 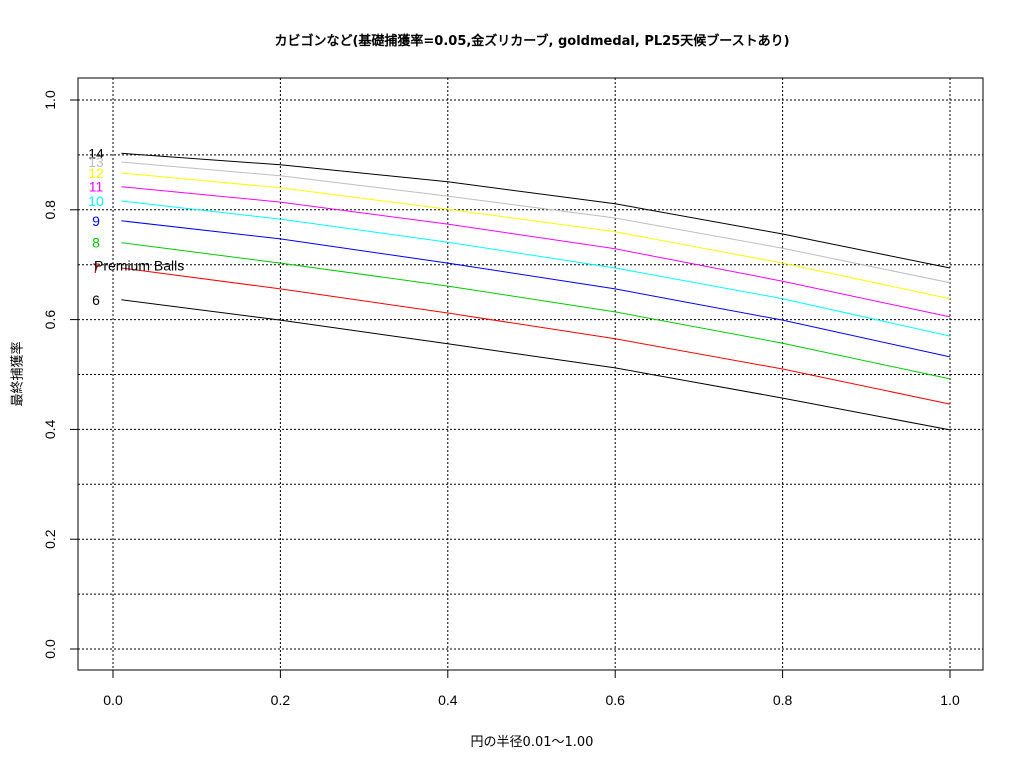 I want to click on curve-label-11: 11, so click(x=96, y=187).